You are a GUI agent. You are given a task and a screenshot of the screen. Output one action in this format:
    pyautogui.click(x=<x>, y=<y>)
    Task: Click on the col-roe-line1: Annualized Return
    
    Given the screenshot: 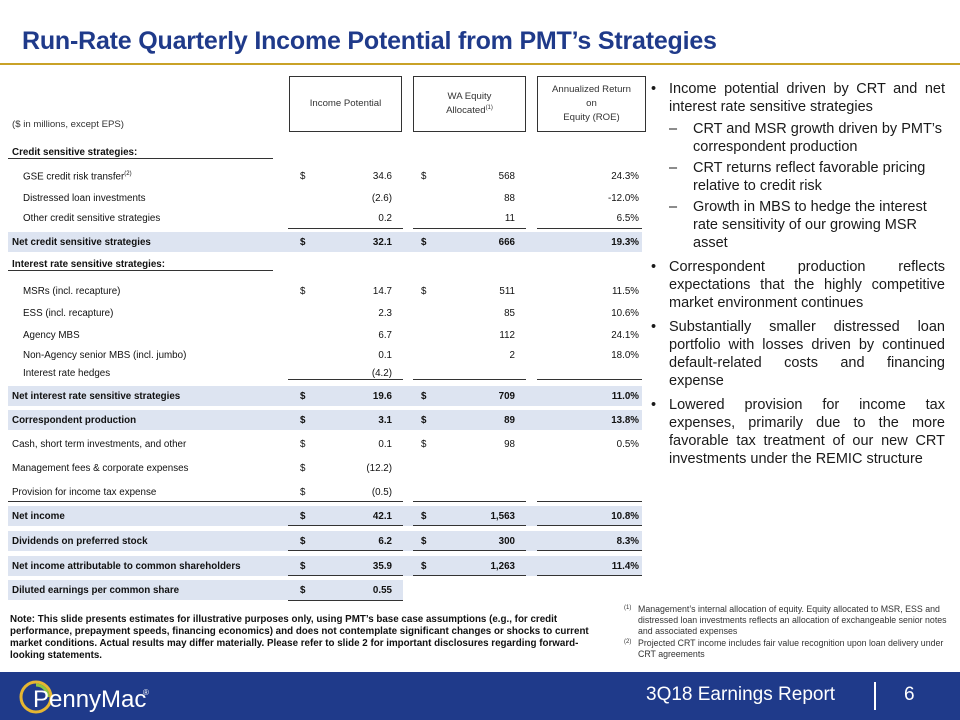 What is the action you would take?
    pyautogui.click(x=591, y=90)
    